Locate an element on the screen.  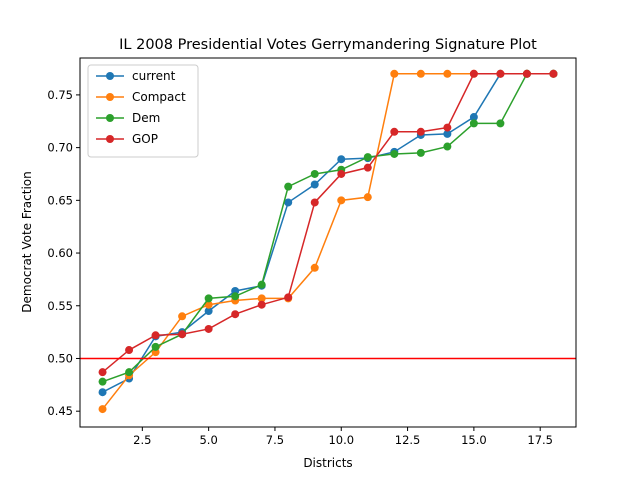
y-tick-label: 0.50 is located at coordinates (60, 358).